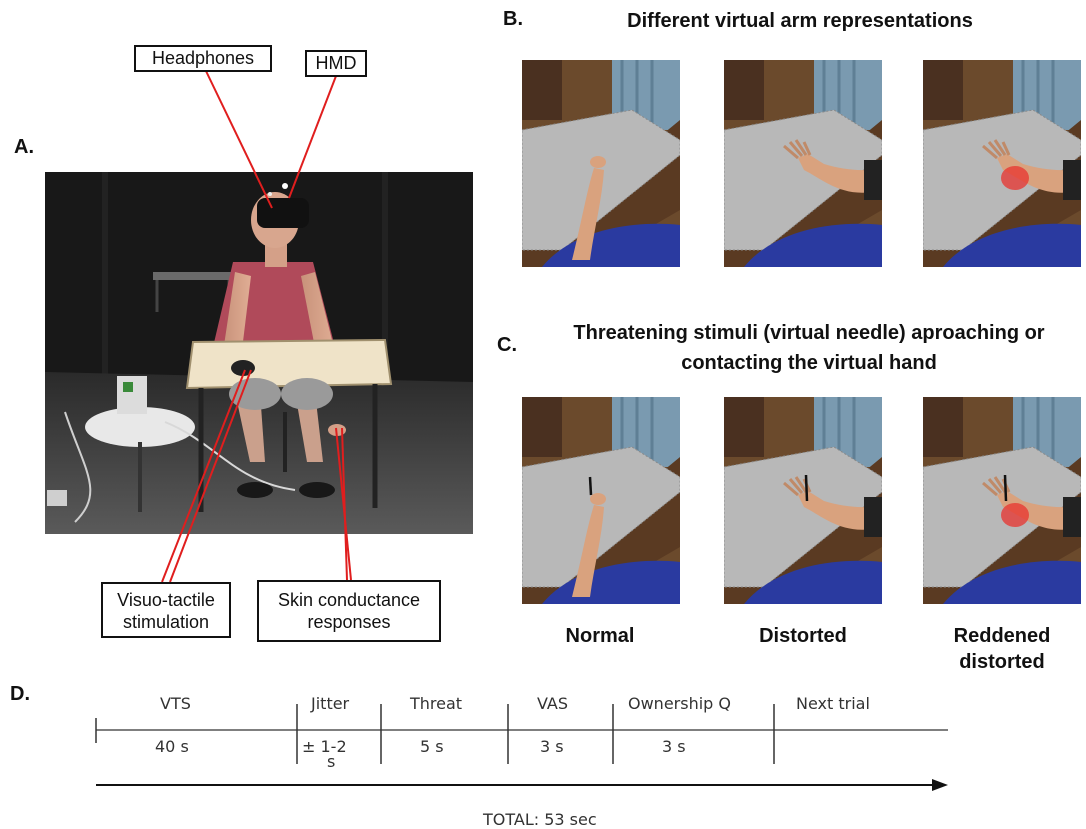 The height and width of the screenshot is (829, 1086). What do you see at coordinates (24, 147) in the screenshot?
I see `panel-a-letter: A.` at bounding box center [24, 147].